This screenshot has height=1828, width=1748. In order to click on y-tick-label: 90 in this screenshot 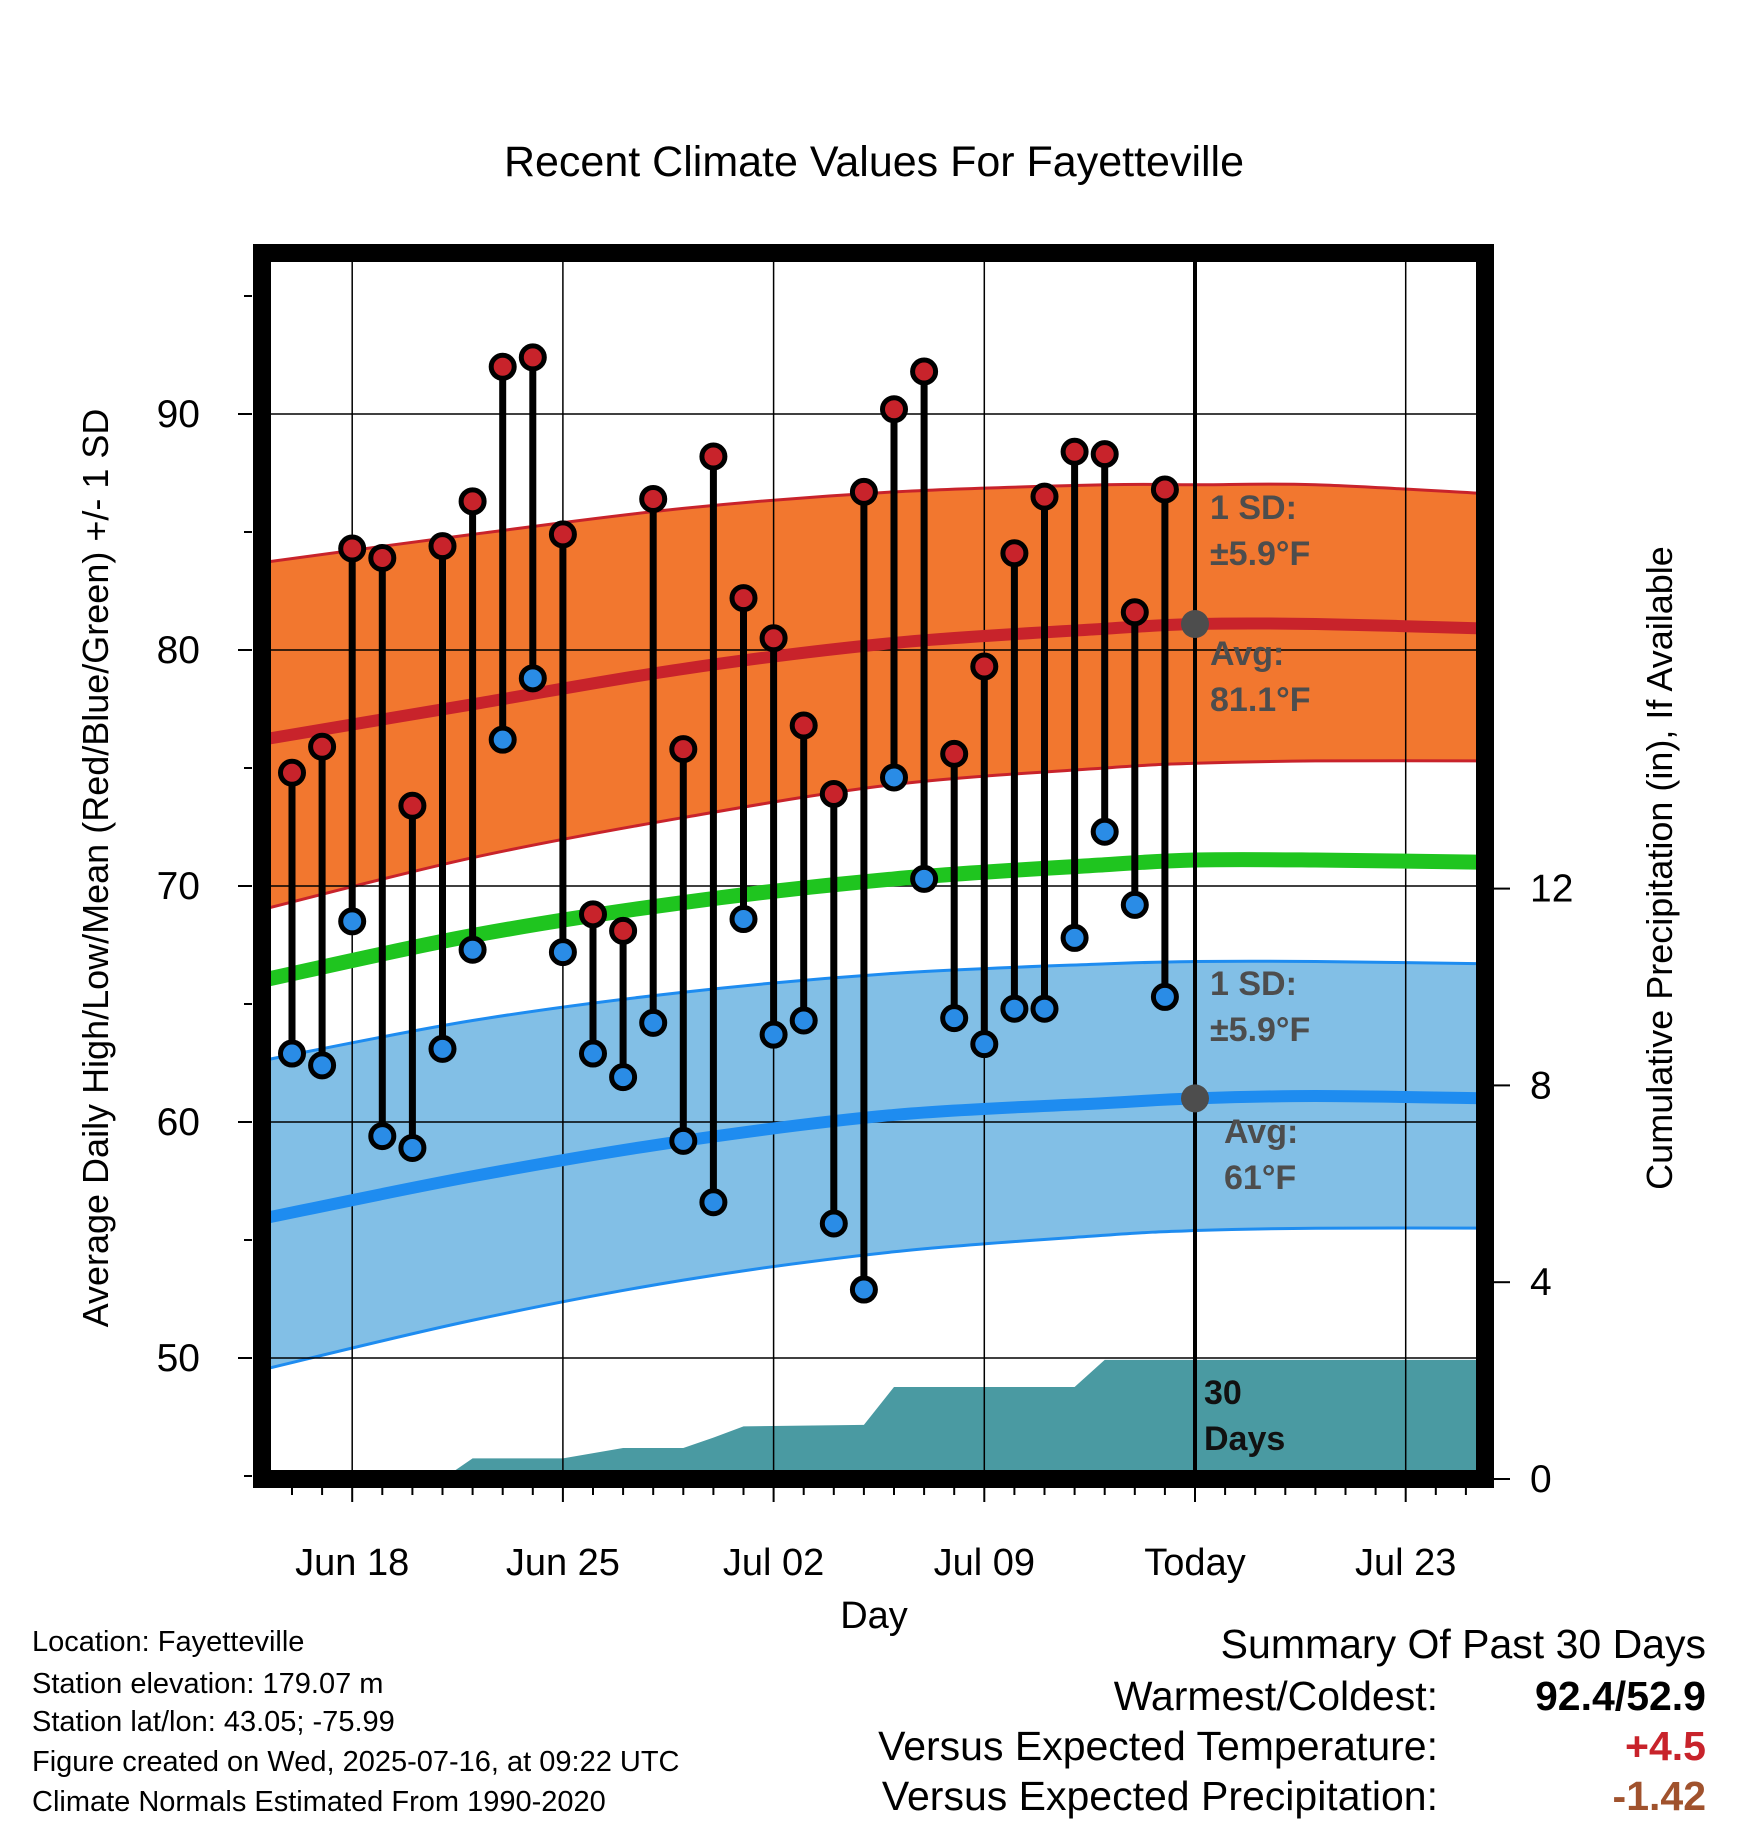, I will do `click(178, 414)`.